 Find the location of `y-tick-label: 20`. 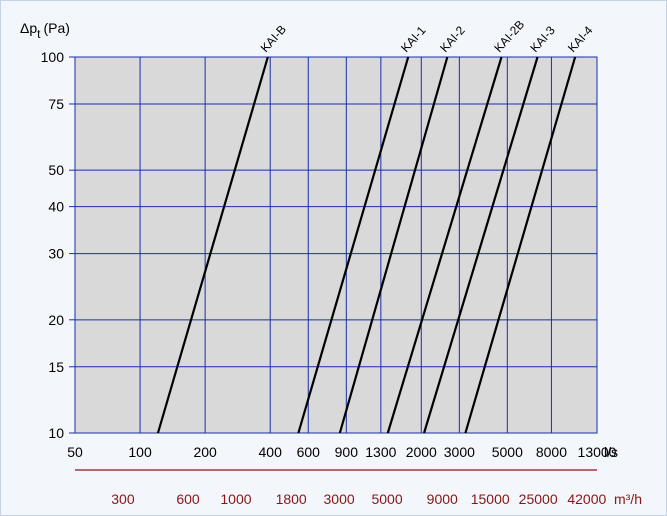

y-tick-label: 20 is located at coordinates (56, 320).